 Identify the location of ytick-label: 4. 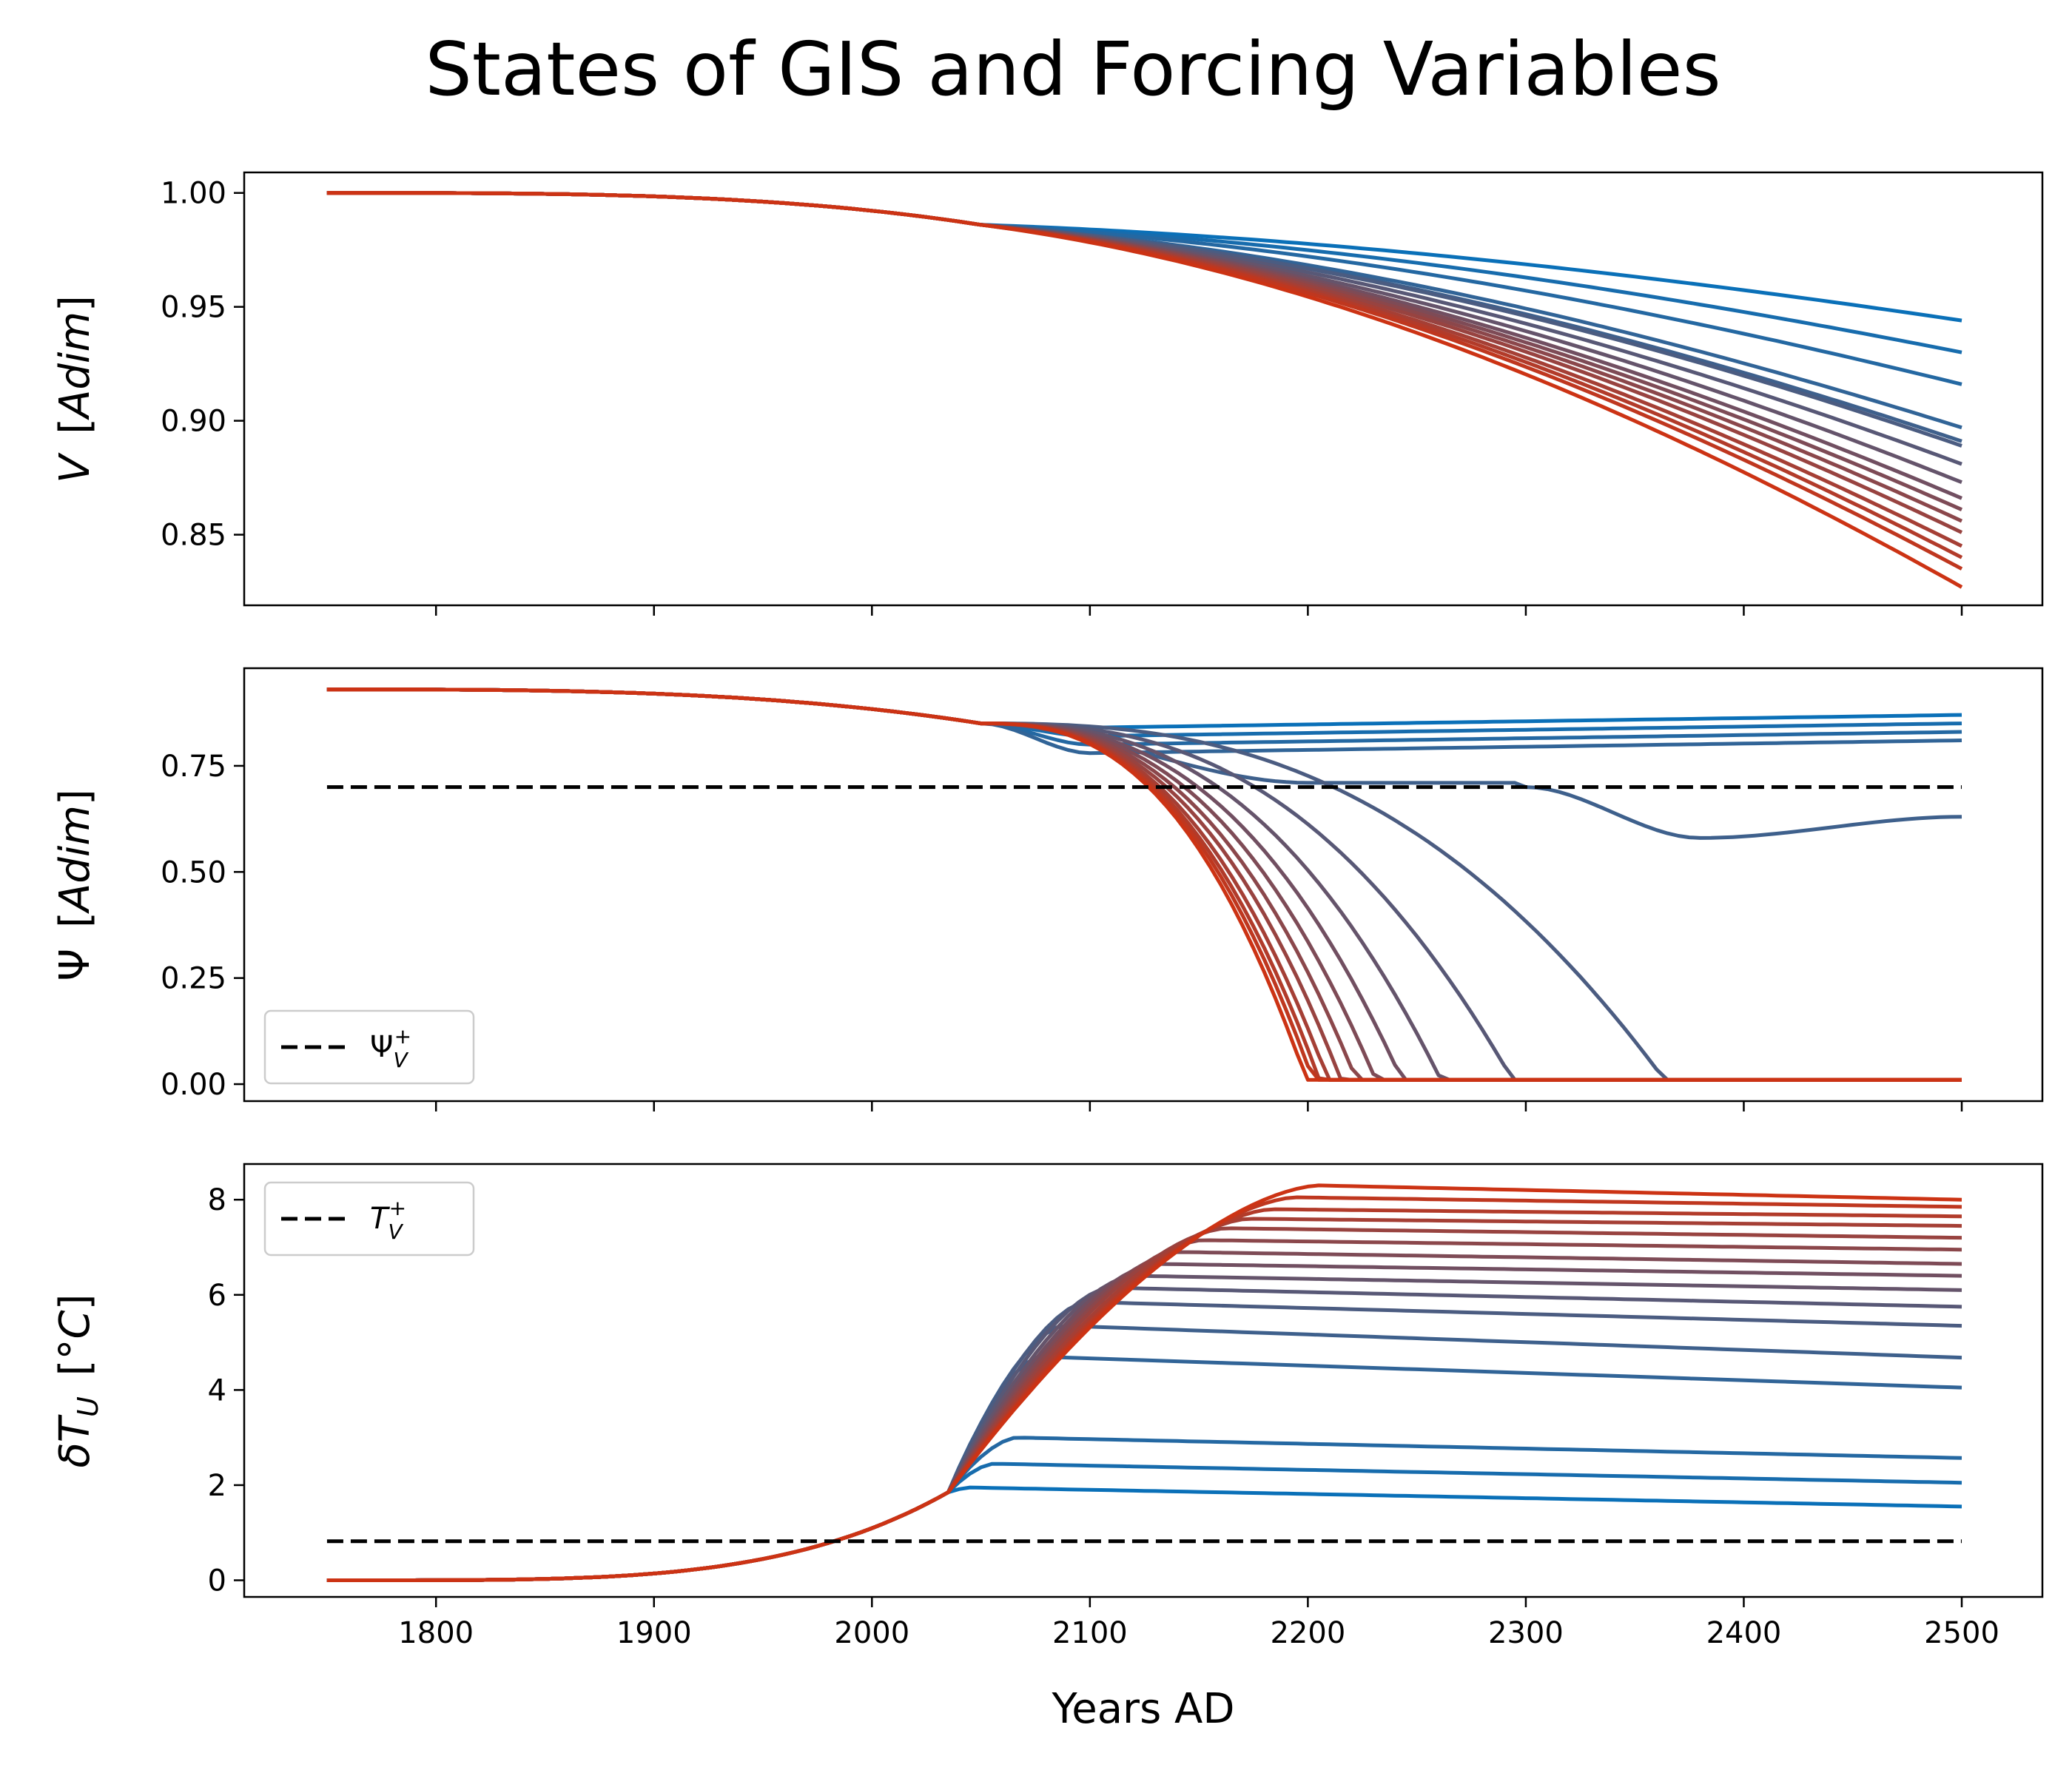
(217, 1390).